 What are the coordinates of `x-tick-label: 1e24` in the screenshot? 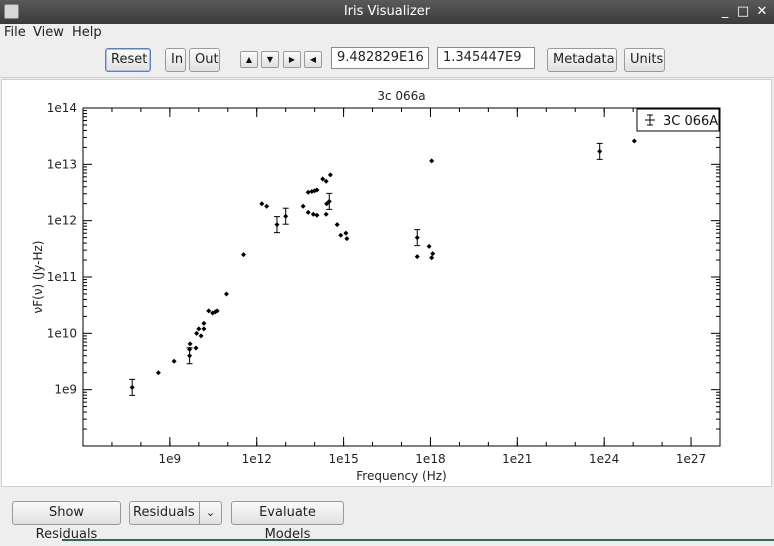 It's located at (604, 459).